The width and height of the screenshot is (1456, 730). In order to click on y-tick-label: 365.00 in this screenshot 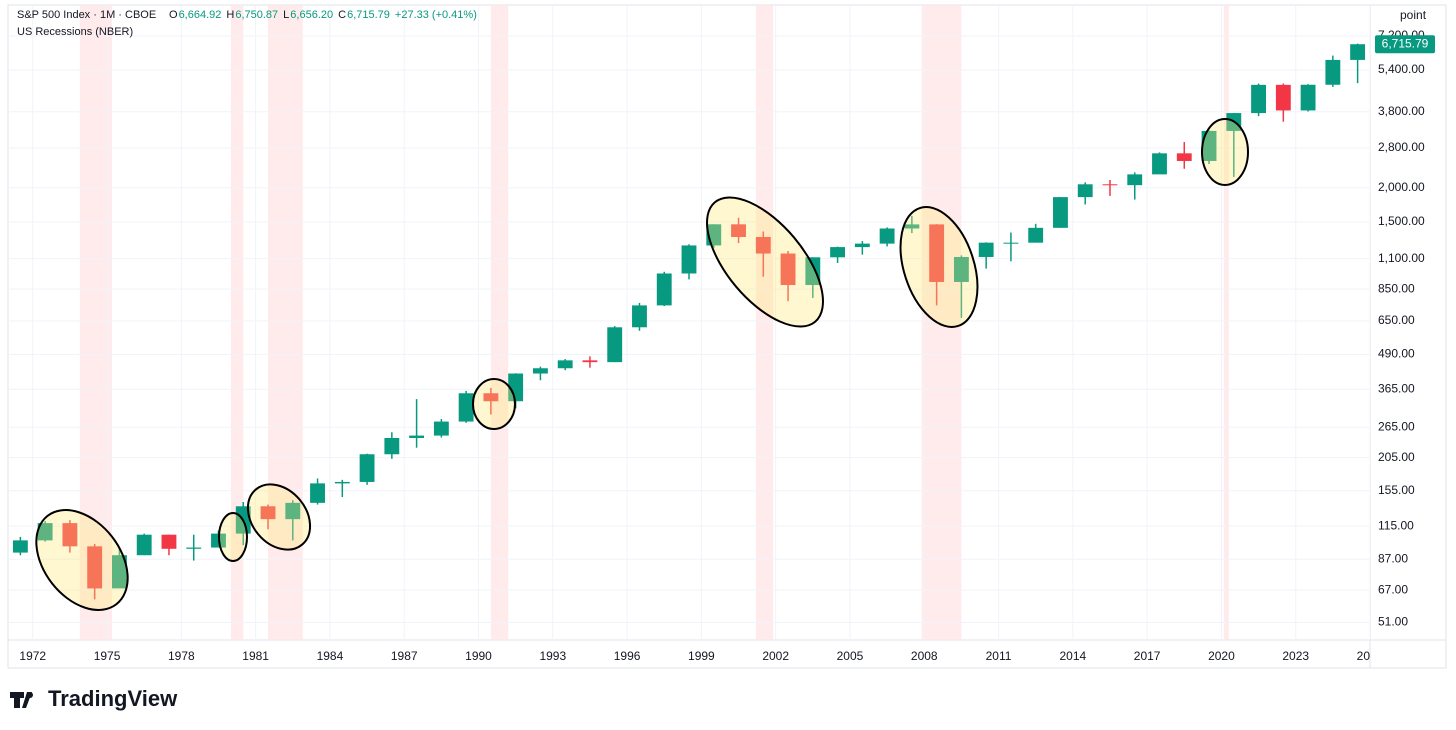, I will do `click(1396, 388)`.